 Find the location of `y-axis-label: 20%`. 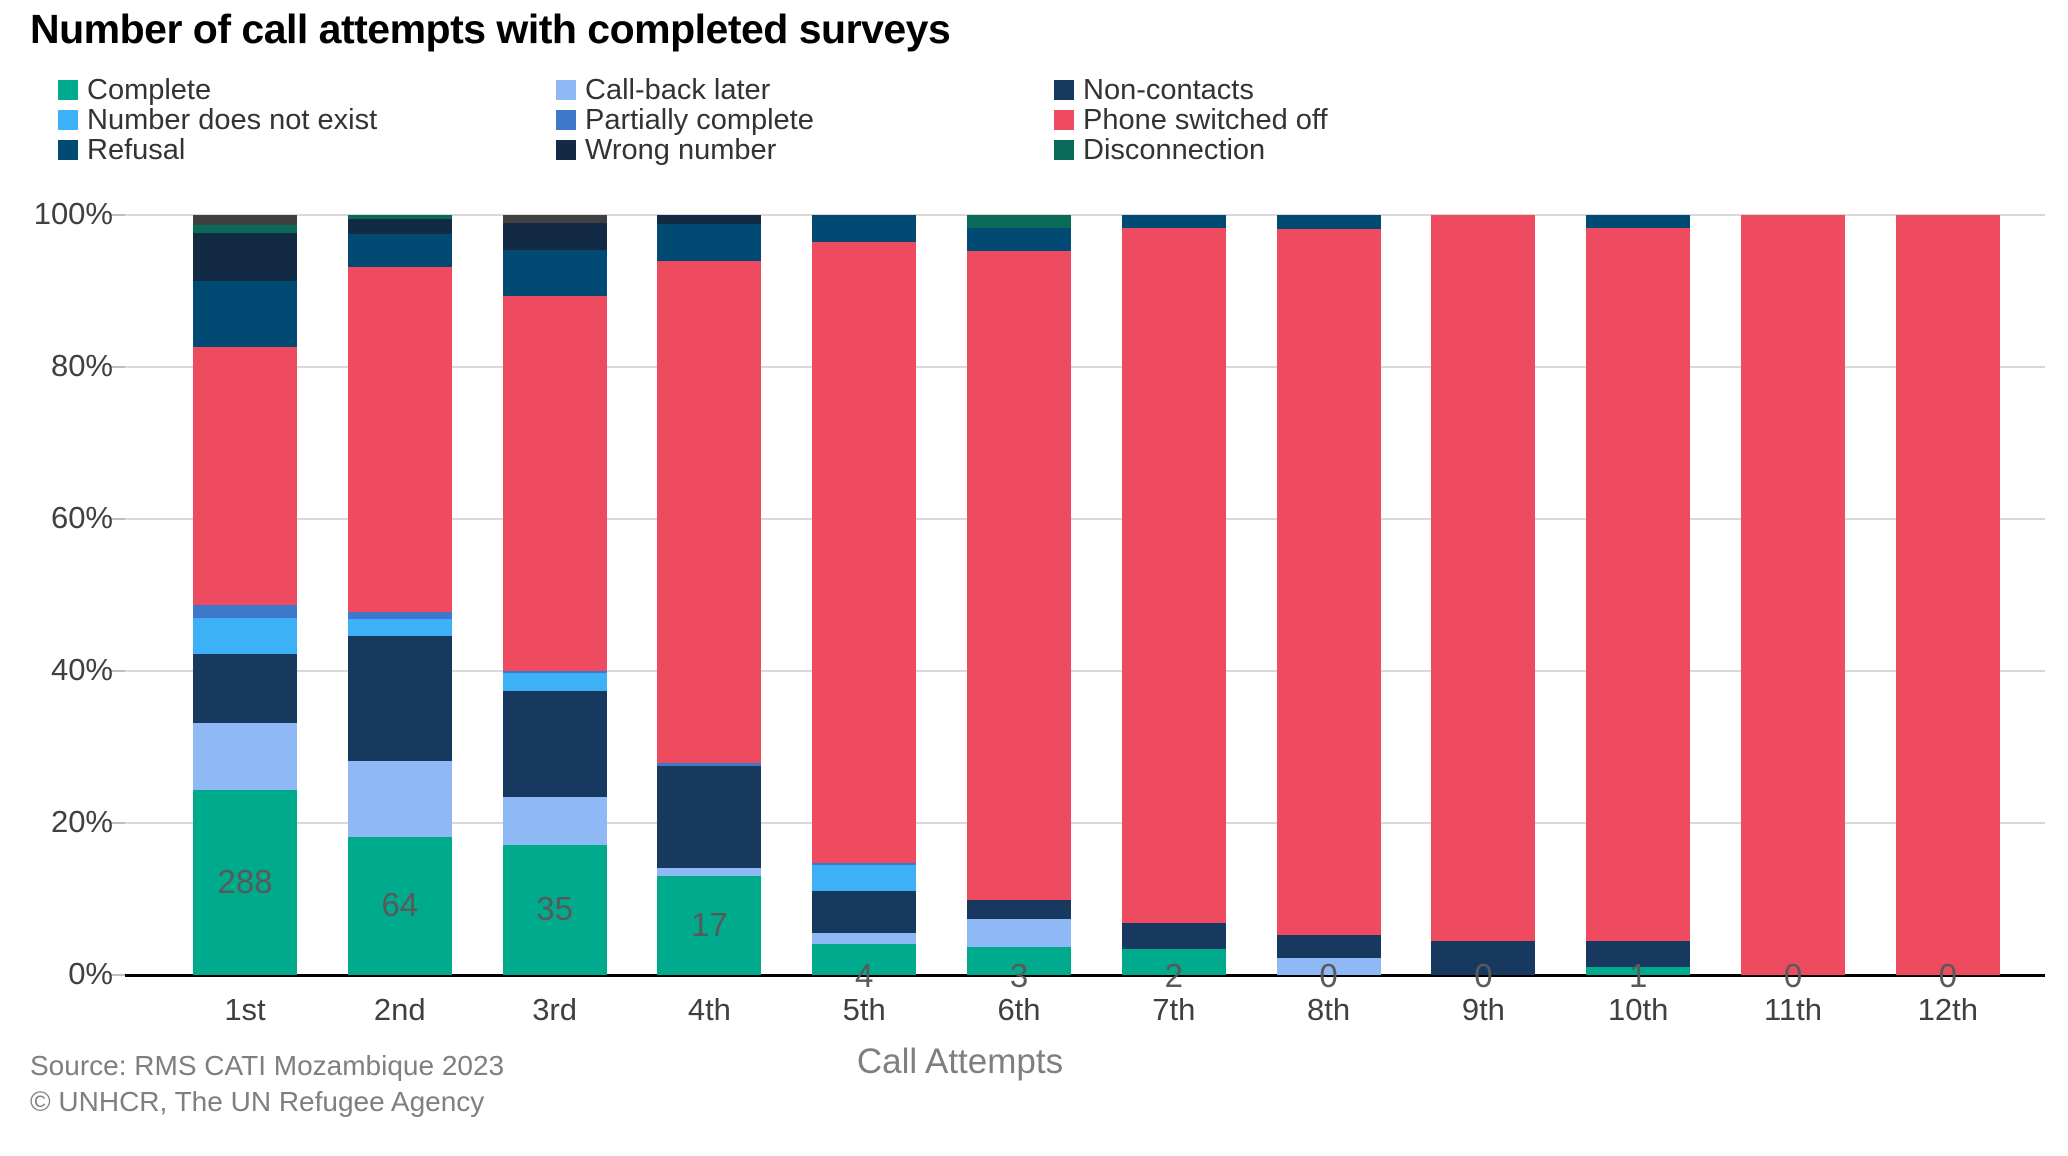

y-axis-label: 20% is located at coordinates (81, 821).